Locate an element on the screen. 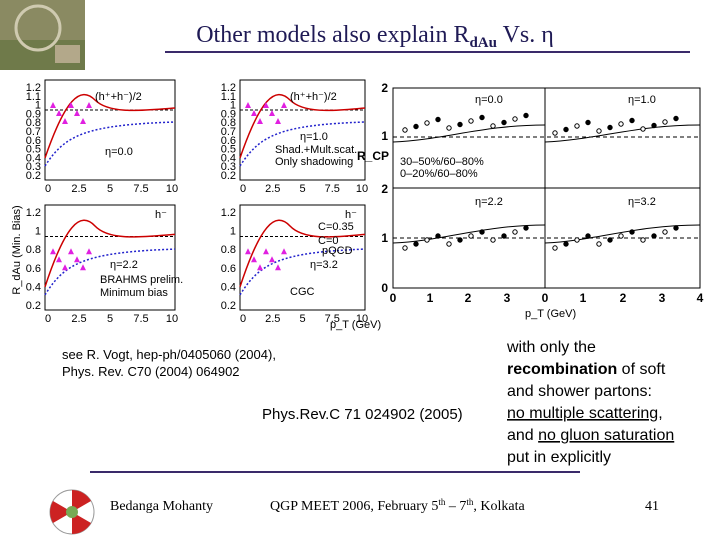 This screenshot has height=540, width=720. y-tick-label: 0.7 is located at coordinates (33, 132).